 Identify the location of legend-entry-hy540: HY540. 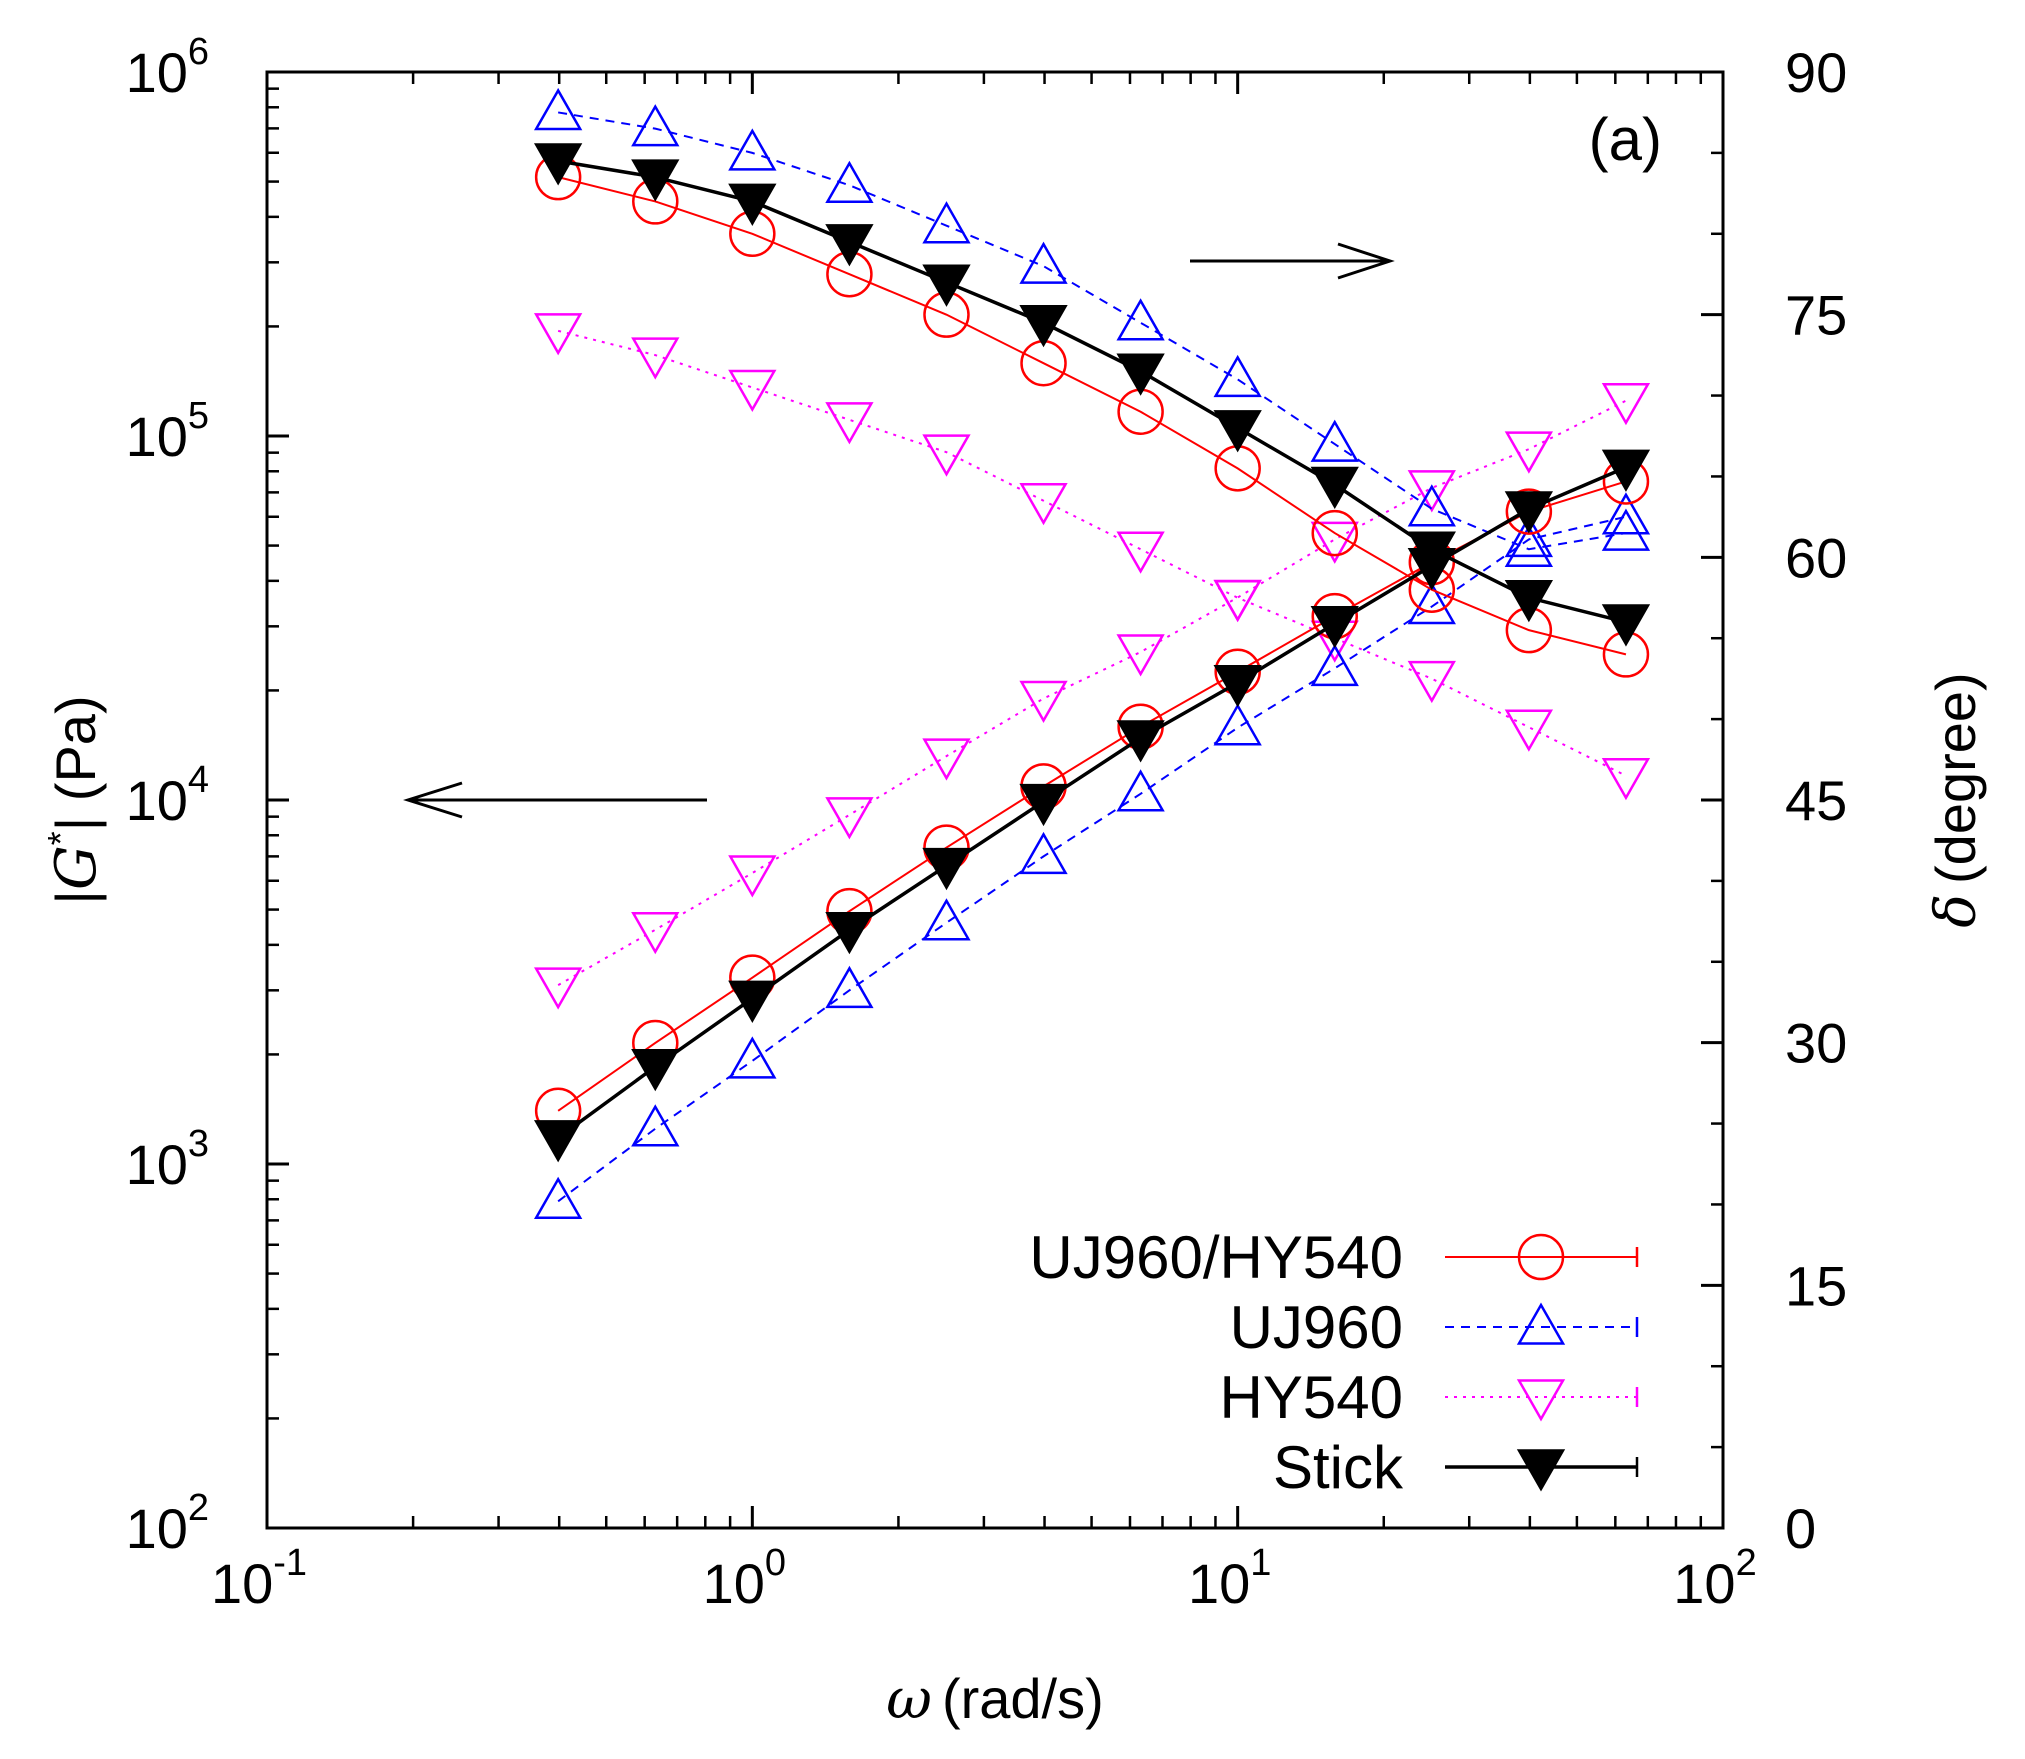
(1429, 1397).